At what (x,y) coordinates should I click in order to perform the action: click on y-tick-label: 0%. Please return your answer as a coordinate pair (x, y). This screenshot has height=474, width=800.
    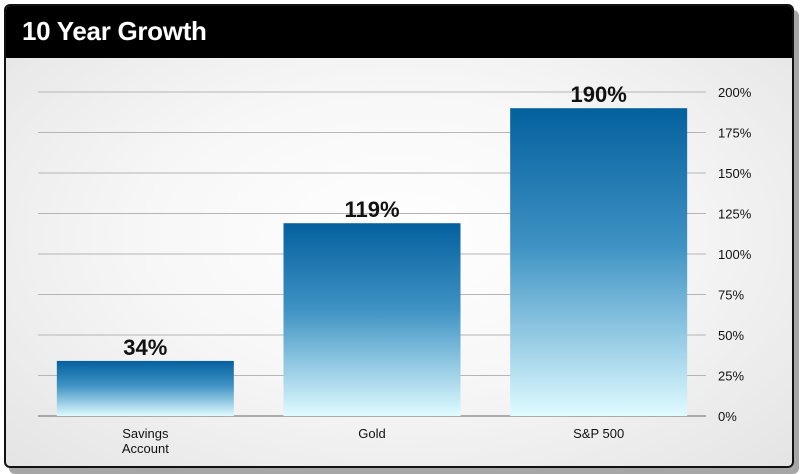
    Looking at the image, I should click on (727, 416).